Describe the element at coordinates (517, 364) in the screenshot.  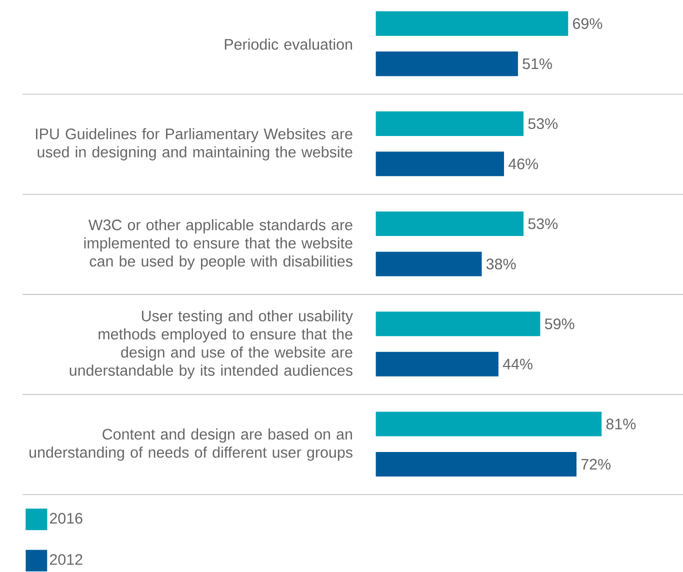
I see `data-label: 44%` at that location.